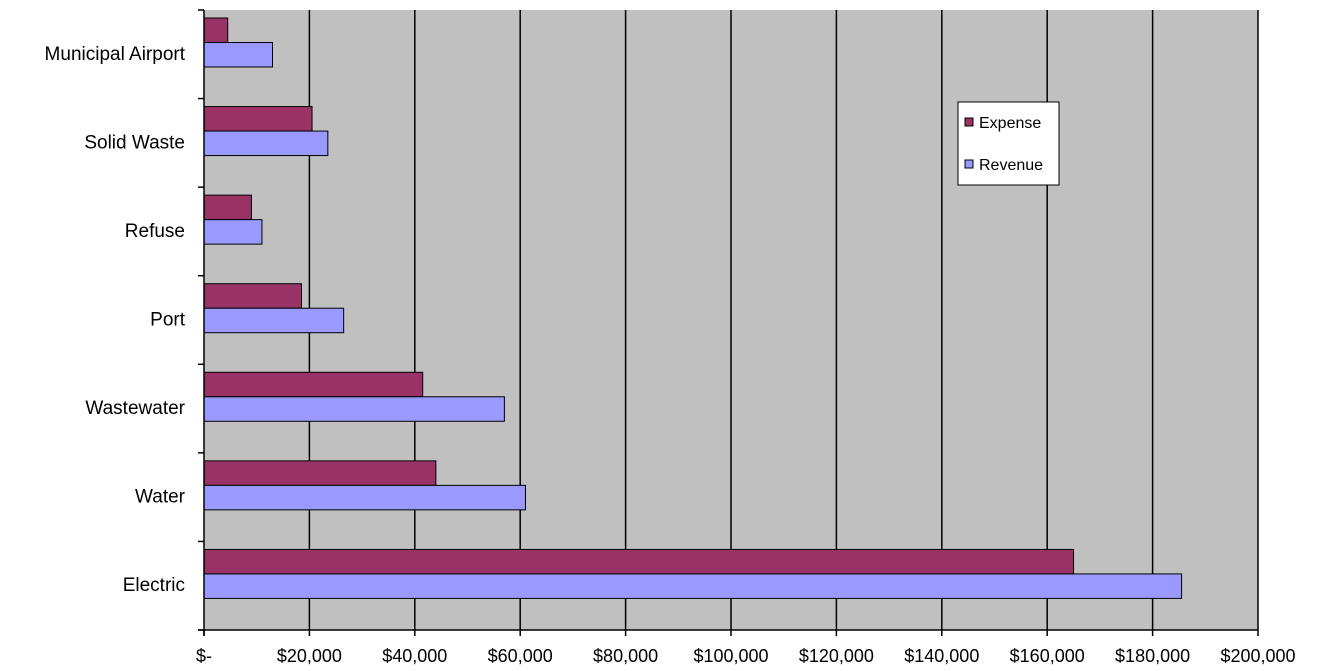 The width and height of the screenshot is (1323, 671). I want to click on legend-swatch-revenue, so click(969, 164).